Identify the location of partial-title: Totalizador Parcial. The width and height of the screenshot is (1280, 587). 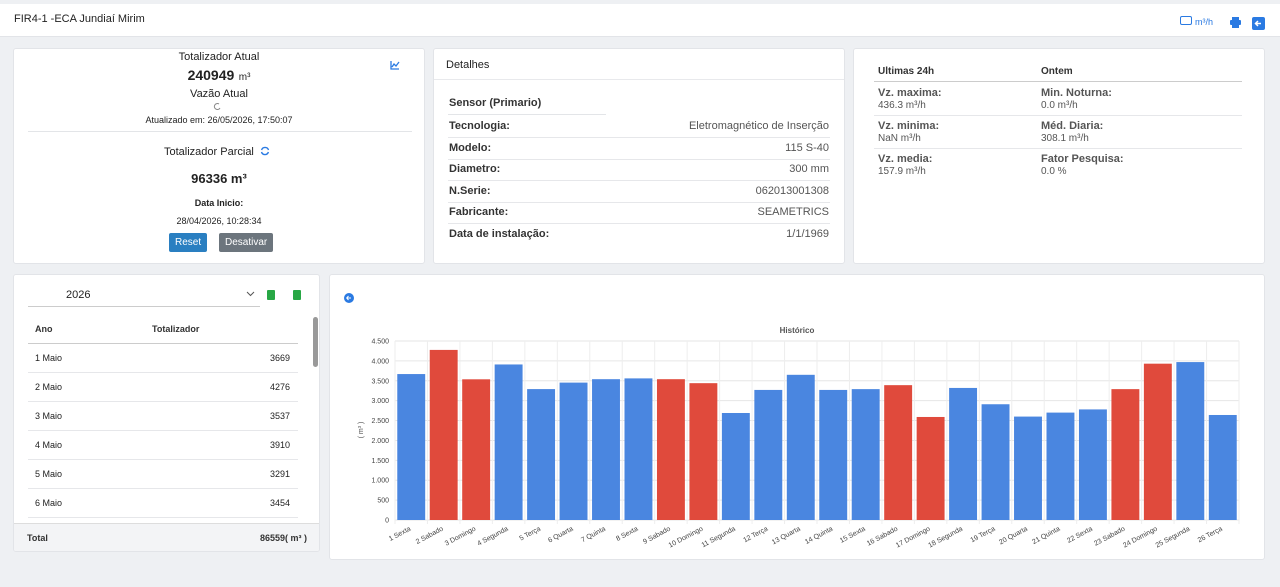
(209, 152).